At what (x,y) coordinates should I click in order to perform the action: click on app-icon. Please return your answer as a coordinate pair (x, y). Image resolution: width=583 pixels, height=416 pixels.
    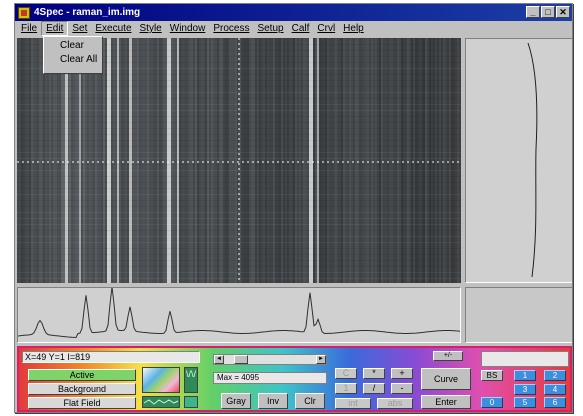
    Looking at the image, I should click on (24, 12).